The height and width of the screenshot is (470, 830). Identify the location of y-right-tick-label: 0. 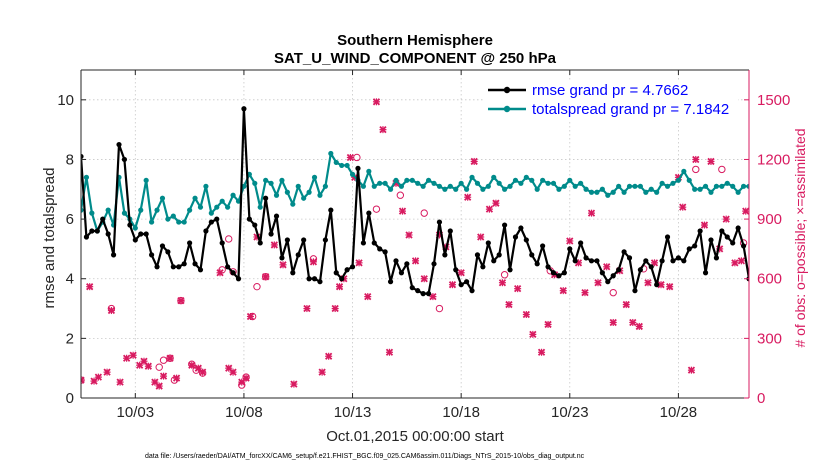
(761, 398).